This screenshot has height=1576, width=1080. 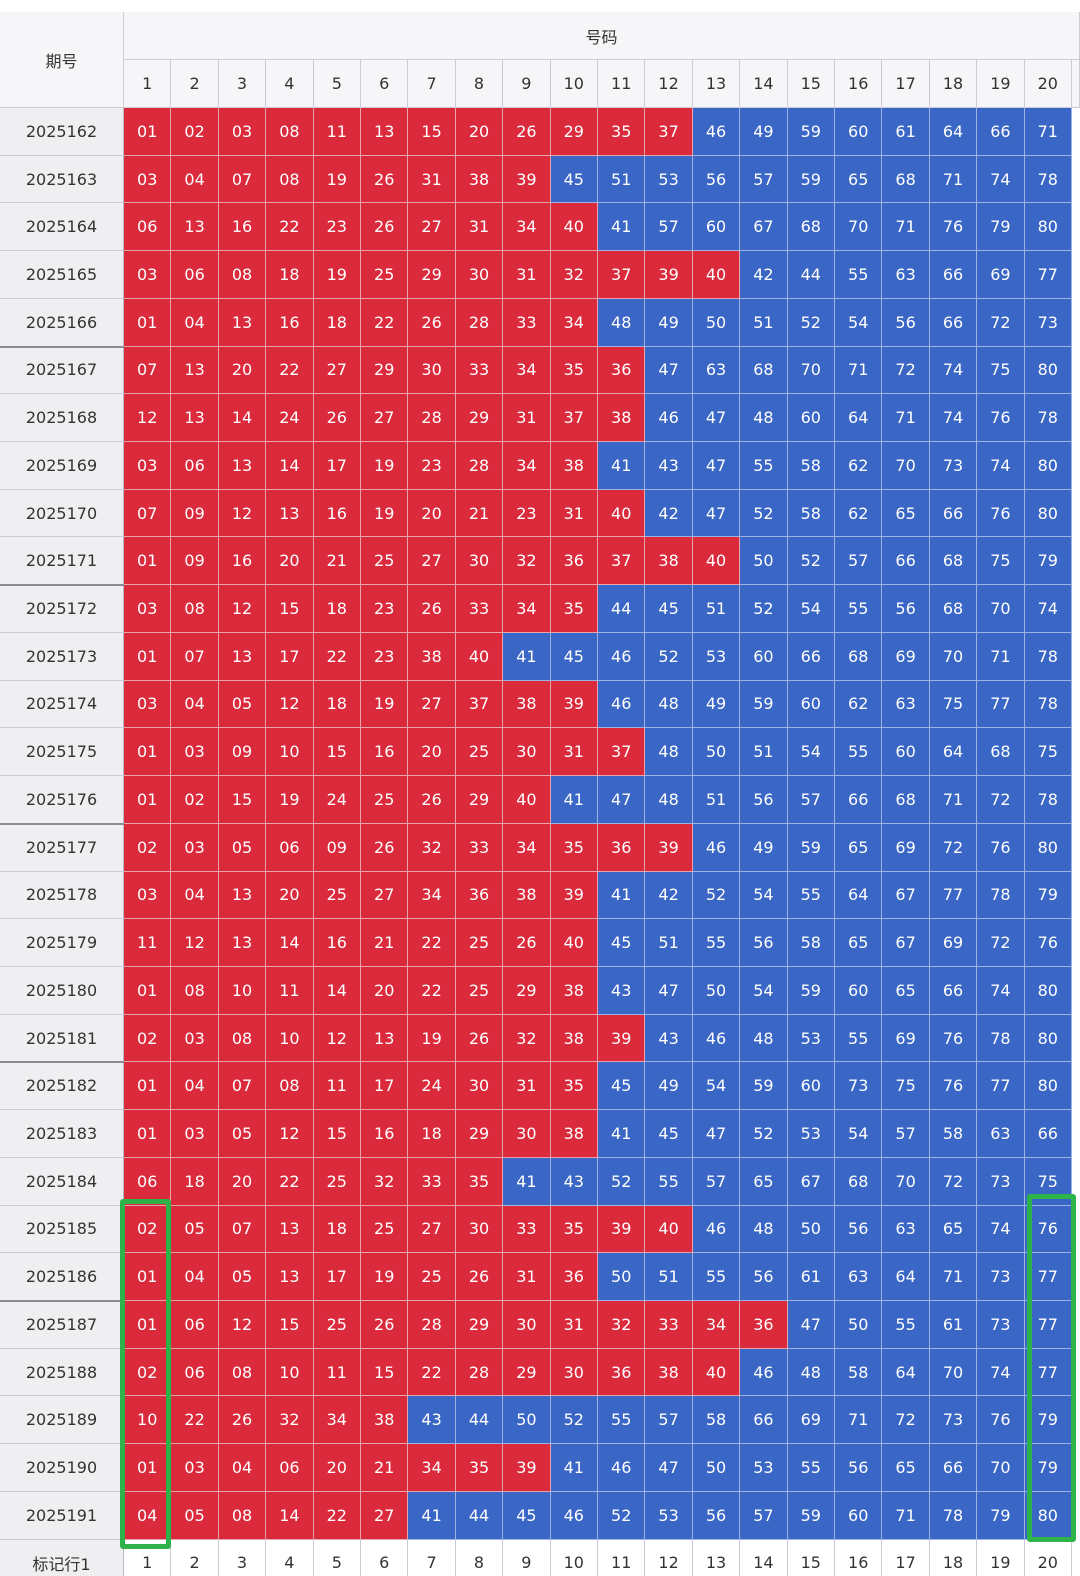 I want to click on period-cell: 2025188, so click(x=62, y=1372).